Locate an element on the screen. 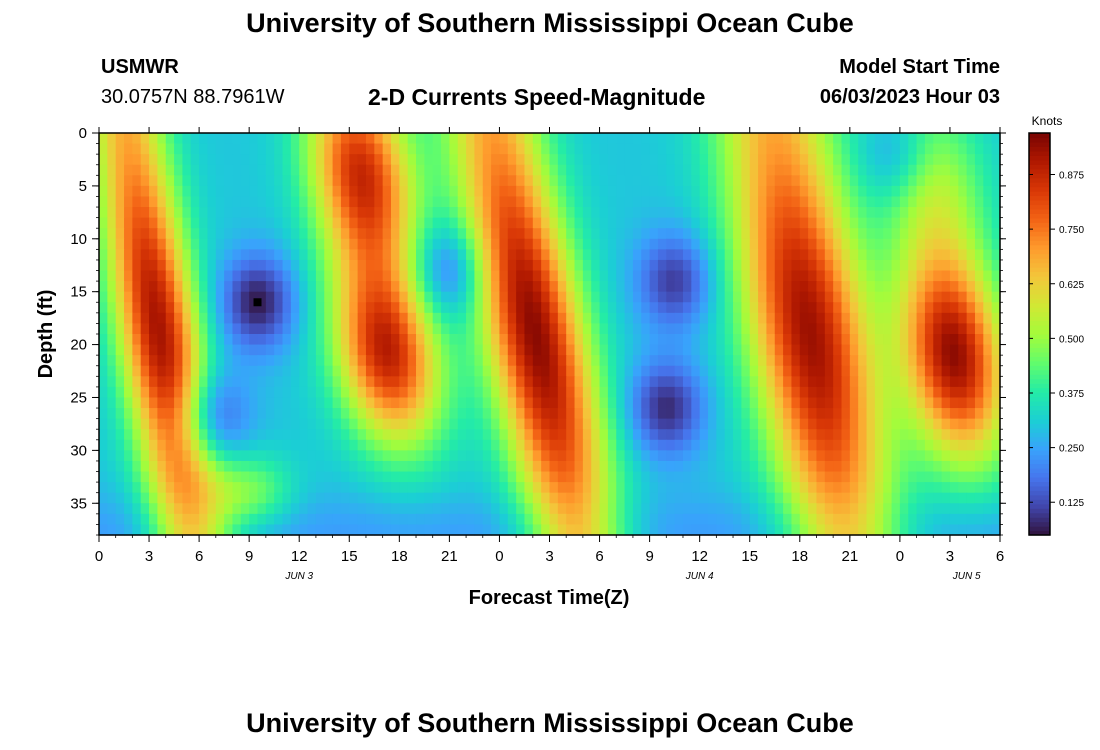 This screenshot has width=1100, height=750. colorbar-swatch is located at coordinates (1039, 412).